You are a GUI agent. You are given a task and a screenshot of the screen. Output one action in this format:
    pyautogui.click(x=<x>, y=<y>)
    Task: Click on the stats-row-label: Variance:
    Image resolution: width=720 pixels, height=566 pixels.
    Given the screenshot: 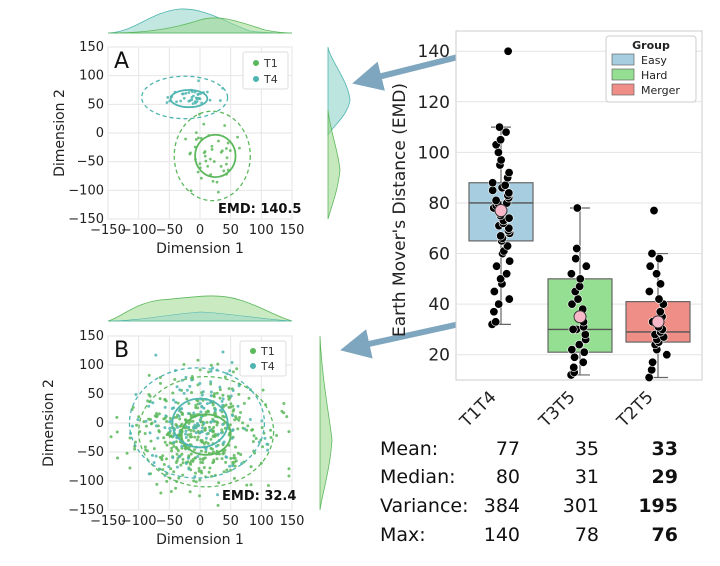 What is the action you would take?
    pyautogui.click(x=424, y=506)
    